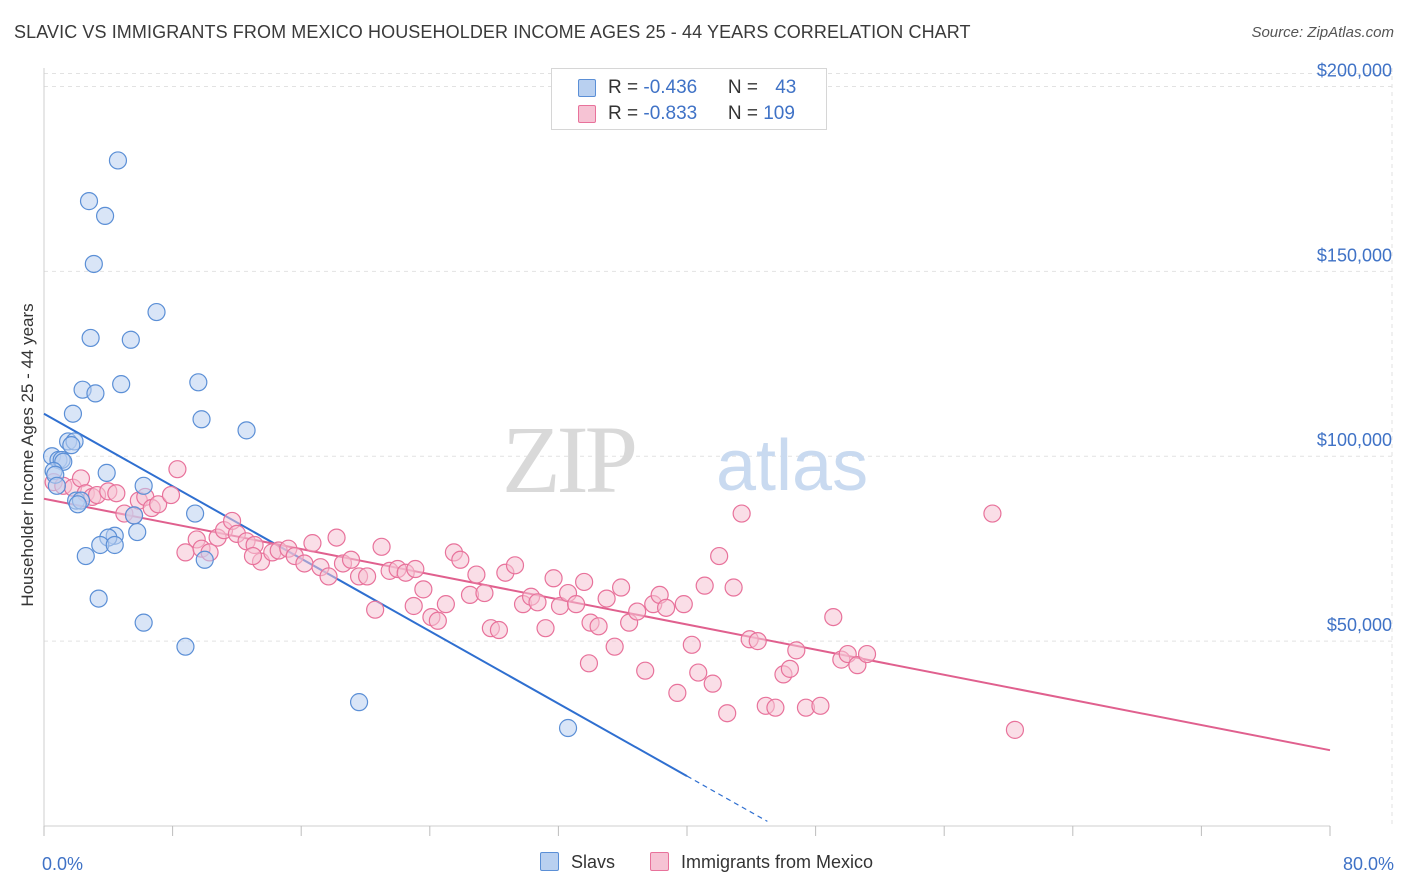 The height and width of the screenshot is (892, 1406). I want to click on watermark-zip: ZIP, so click(568, 459).